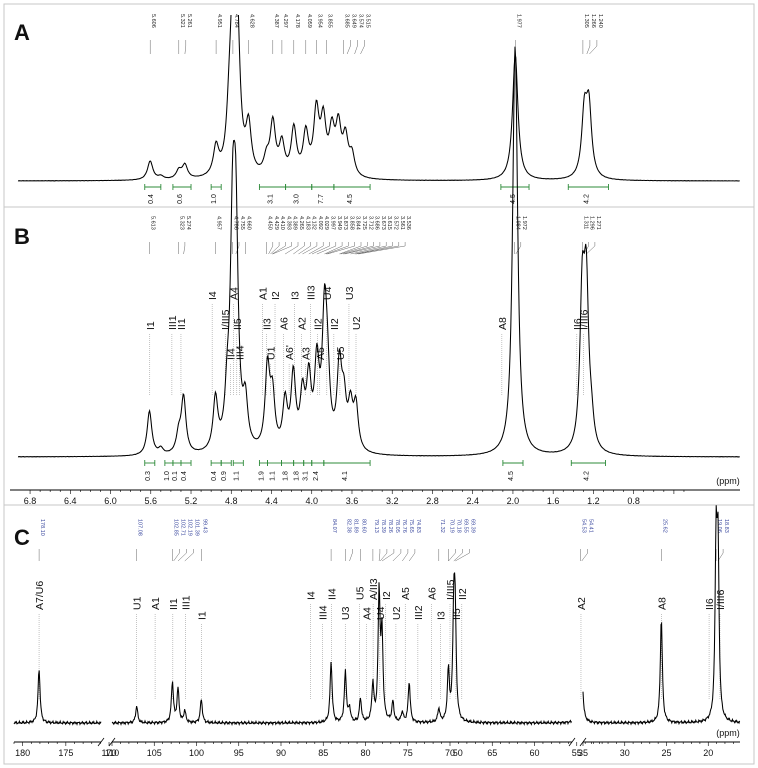  I want to click on peak-label: 4.660, so click(248, 223).